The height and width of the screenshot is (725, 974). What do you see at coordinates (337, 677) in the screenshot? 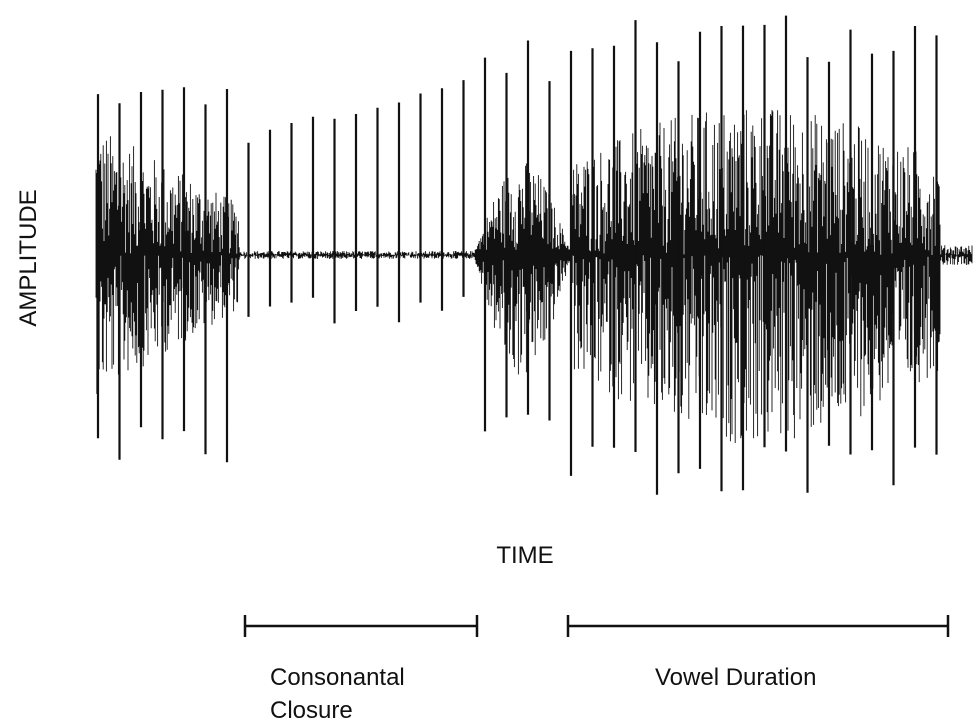
I see `segment-label: Consonantal` at bounding box center [337, 677].